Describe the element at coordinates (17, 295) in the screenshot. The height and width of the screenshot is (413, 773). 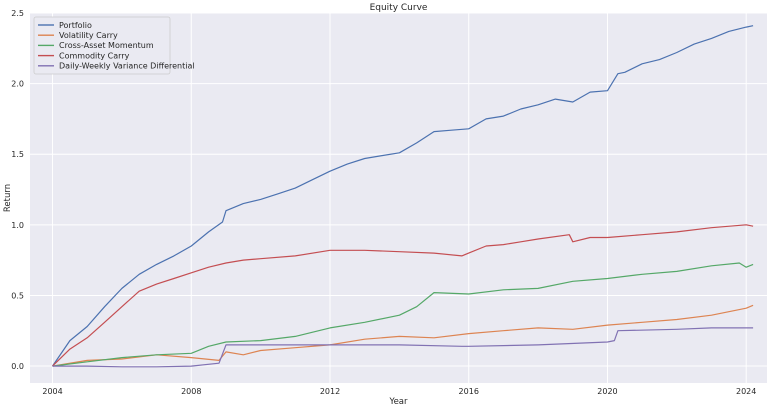
I see `y-tick-label: 0.5` at that location.